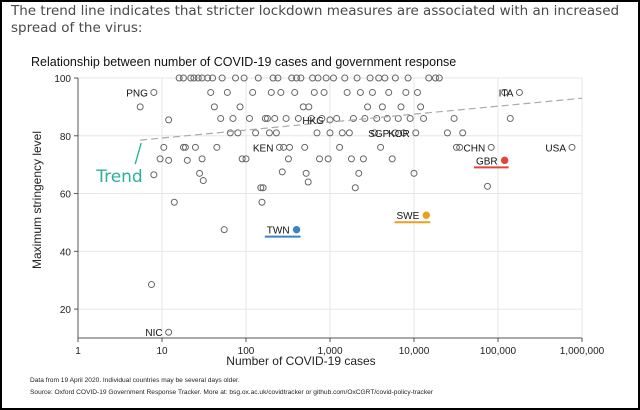 This screenshot has width=640, height=410. Describe the element at coordinates (582, 351) in the screenshot. I see `x-tick-label: 1,000,000` at that location.